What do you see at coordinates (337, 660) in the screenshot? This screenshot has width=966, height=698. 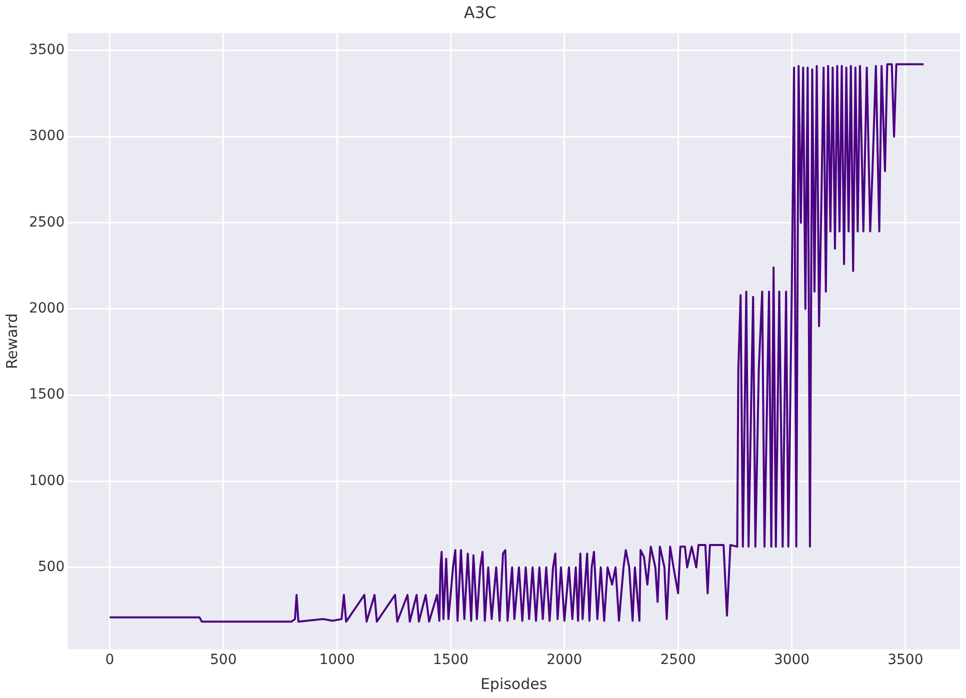 I see `x-tick-label: 1000` at bounding box center [337, 660].